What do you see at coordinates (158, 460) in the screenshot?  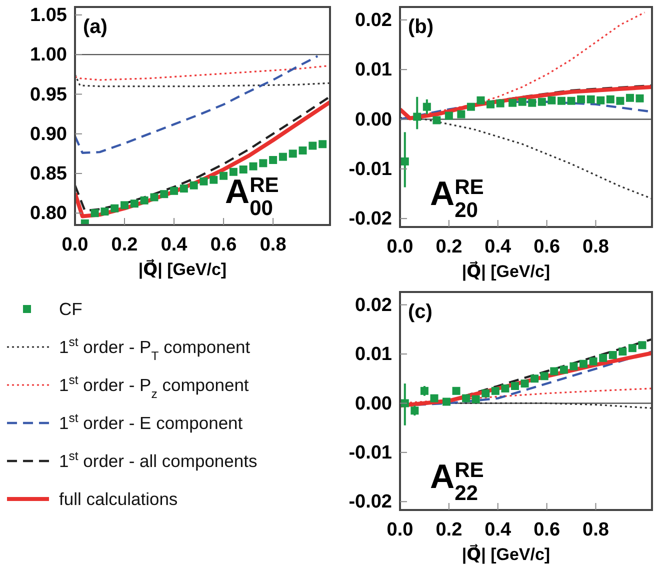 I see `legend-label: 1$^{st}$ order - all components` at bounding box center [158, 460].